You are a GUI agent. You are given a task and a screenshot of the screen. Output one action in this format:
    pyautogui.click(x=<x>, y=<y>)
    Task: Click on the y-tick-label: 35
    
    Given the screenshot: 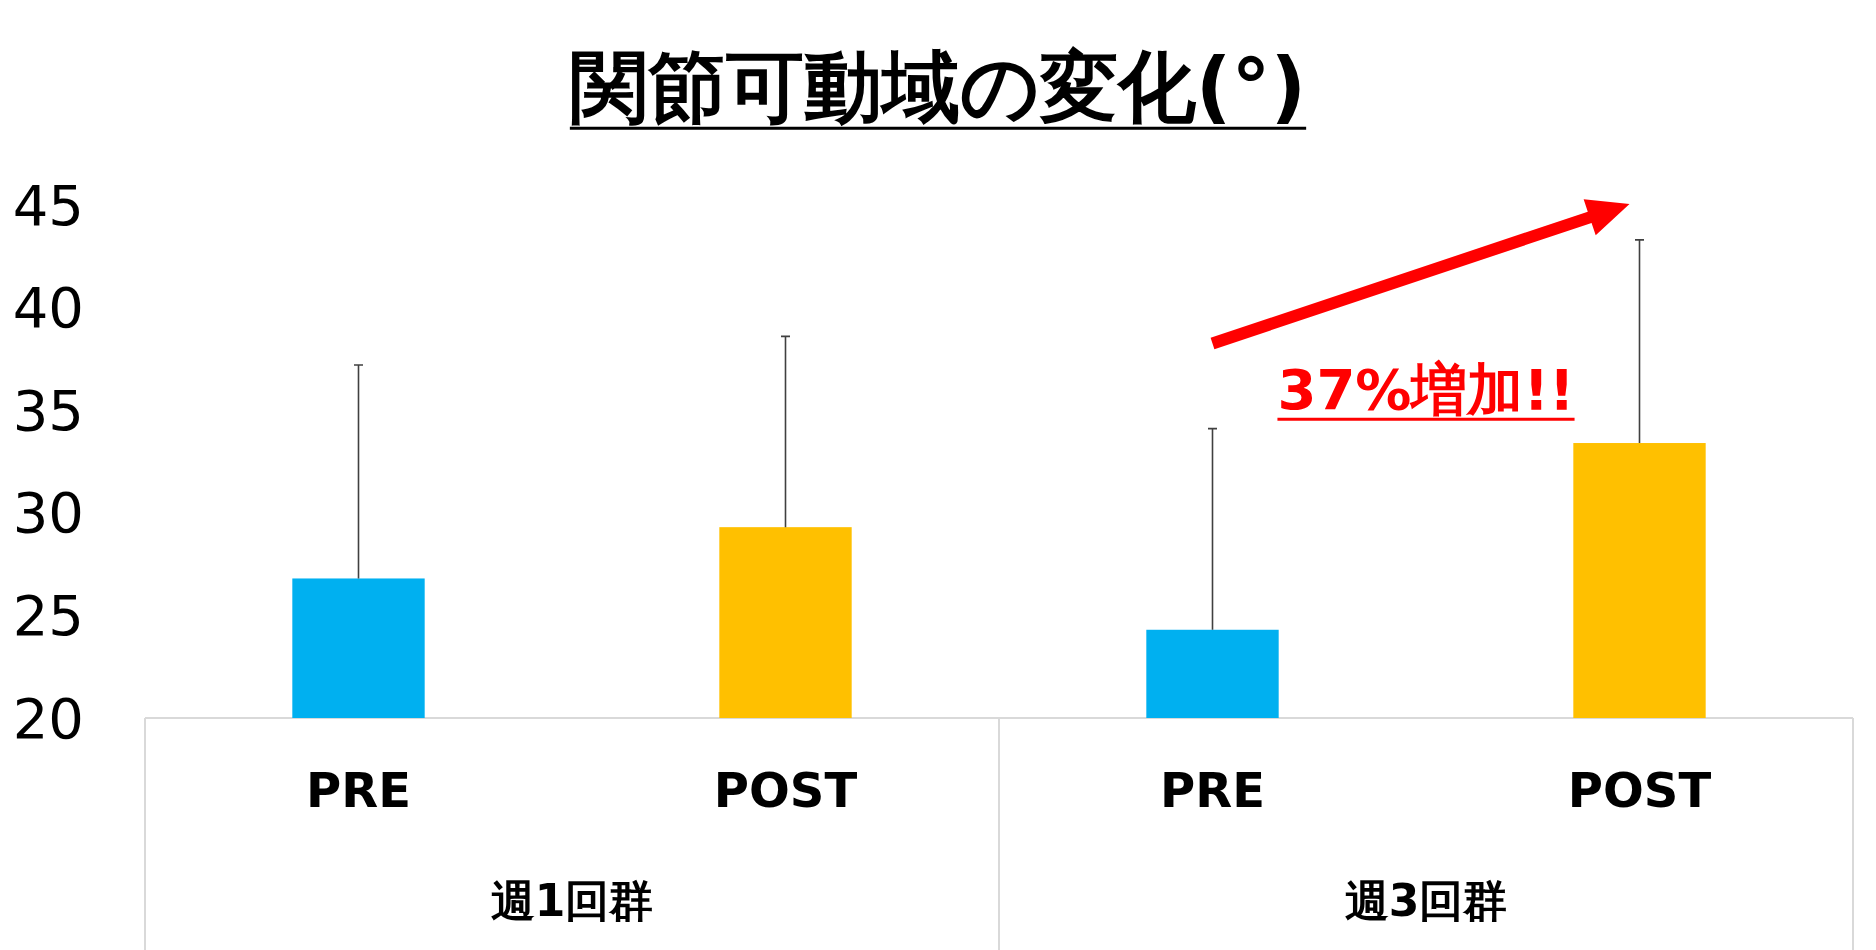 What is the action you would take?
    pyautogui.click(x=48, y=410)
    